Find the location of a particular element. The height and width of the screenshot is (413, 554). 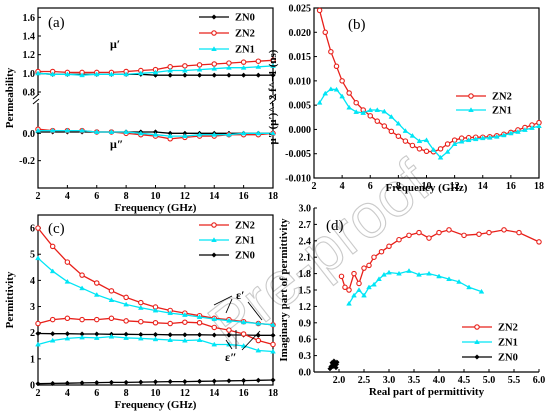

legend-label-zn1: ZN1 is located at coordinates (245, 50).